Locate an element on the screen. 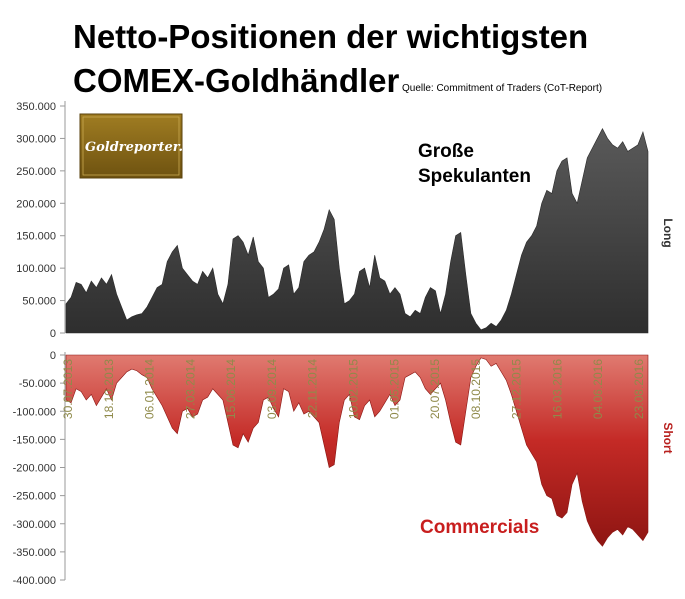  lower-y-tick-label: -200.000 is located at coordinates (34, 469).